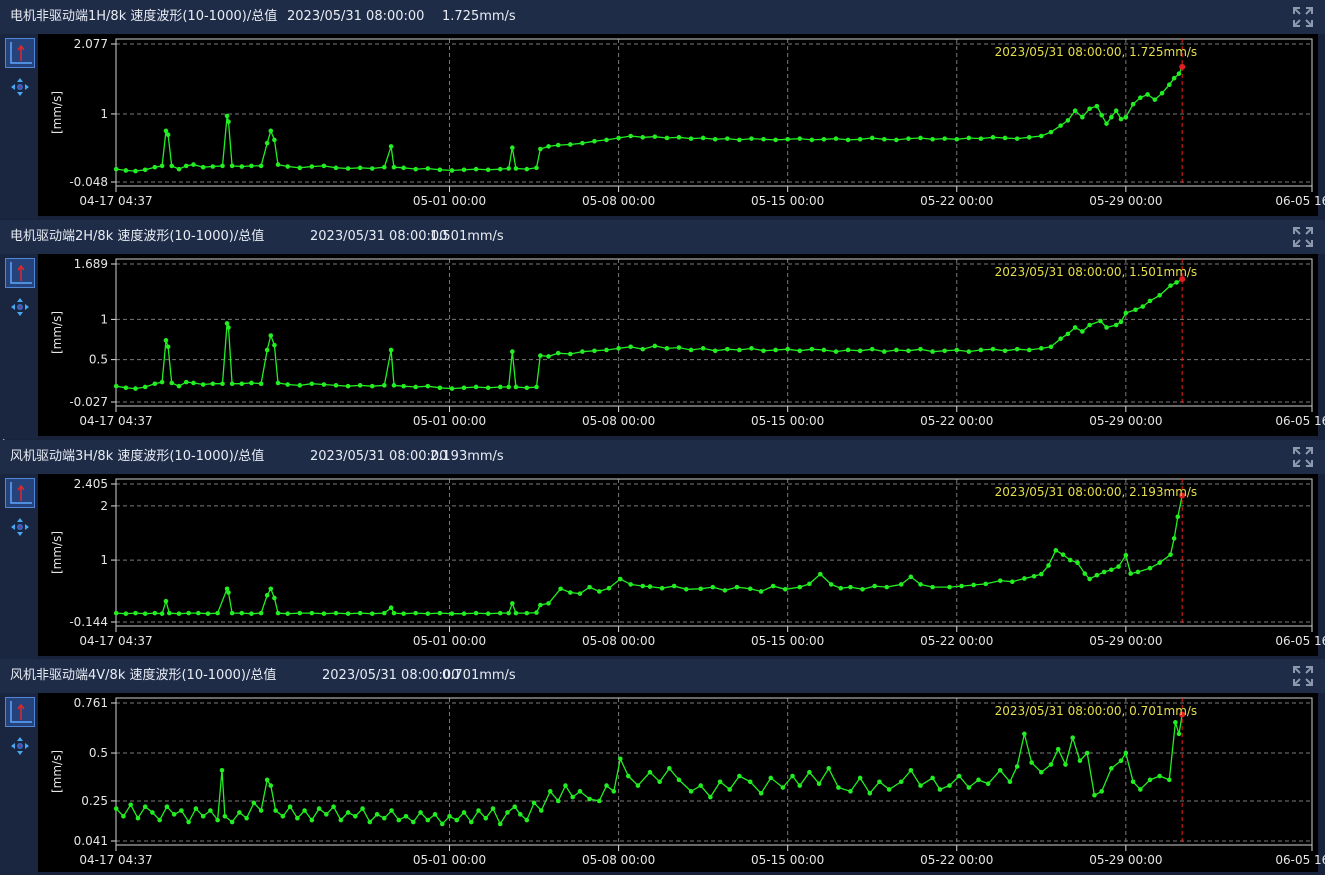 The width and height of the screenshot is (1325, 875). Describe the element at coordinates (379, 456) in the screenshot. I see `panel-timestamp: 2023/05/31 08:00:00` at that location.